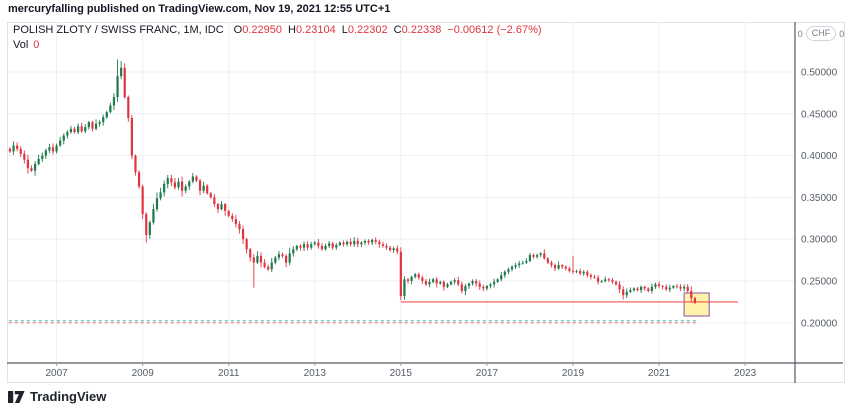 This screenshot has height=413, width=850. What do you see at coordinates (819, 114) in the screenshot?
I see `svg-text: 0.45000` at bounding box center [819, 114].